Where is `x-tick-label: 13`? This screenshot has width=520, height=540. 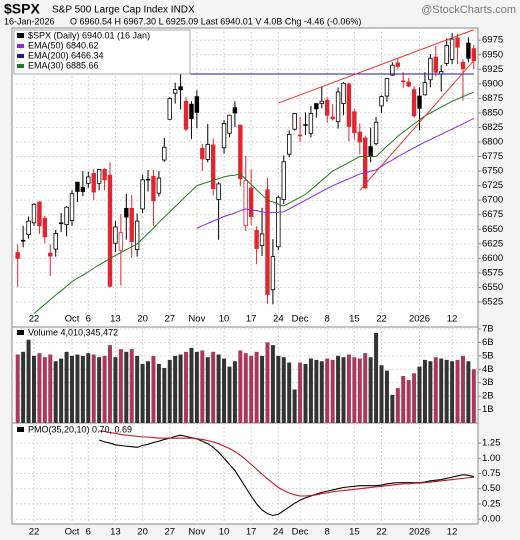 x-tick-label: 13 is located at coordinates (115, 319).